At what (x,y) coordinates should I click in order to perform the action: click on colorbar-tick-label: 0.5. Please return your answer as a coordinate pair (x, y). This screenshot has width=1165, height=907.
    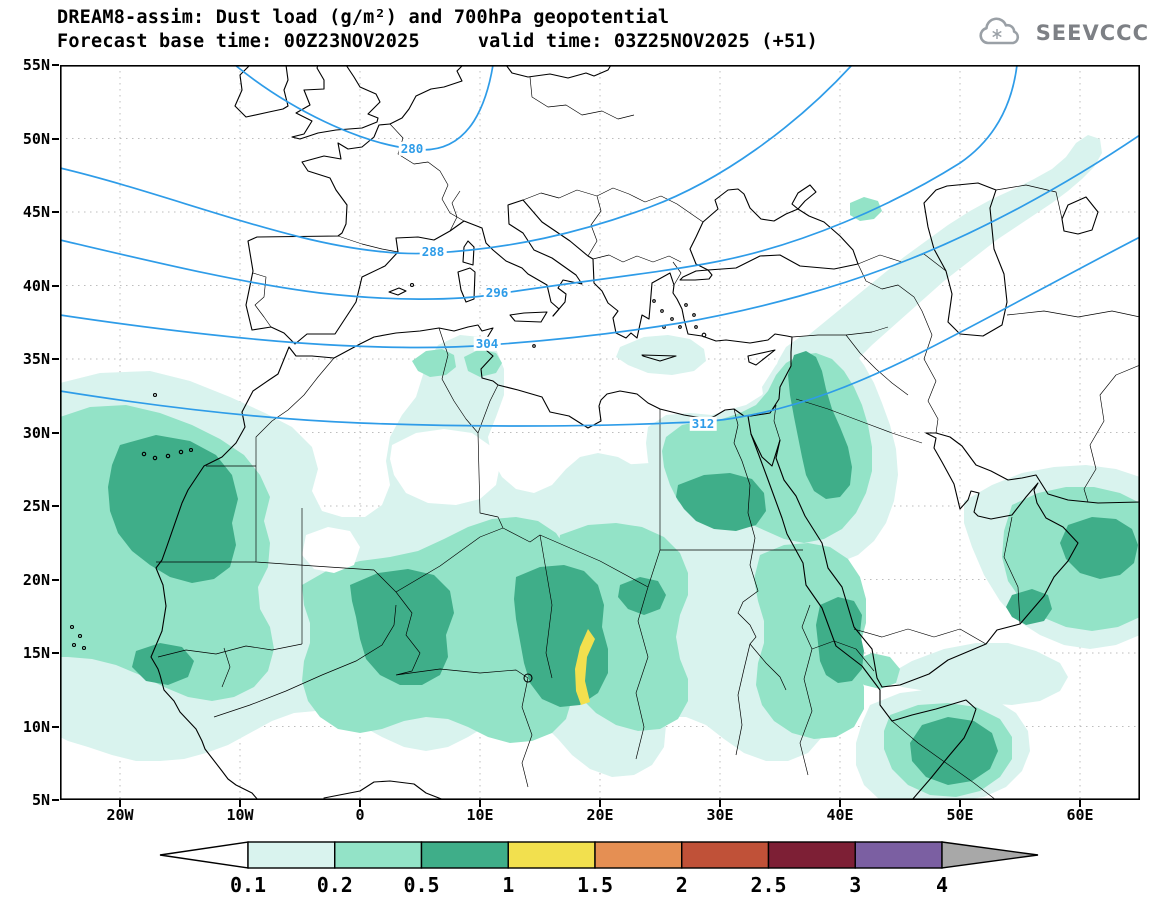
    Looking at the image, I should click on (421, 885).